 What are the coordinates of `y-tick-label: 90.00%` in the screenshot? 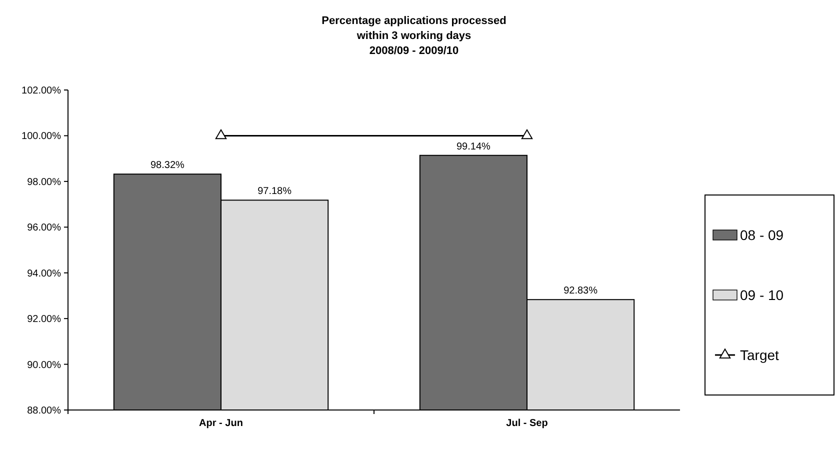 It's located at (44, 365).